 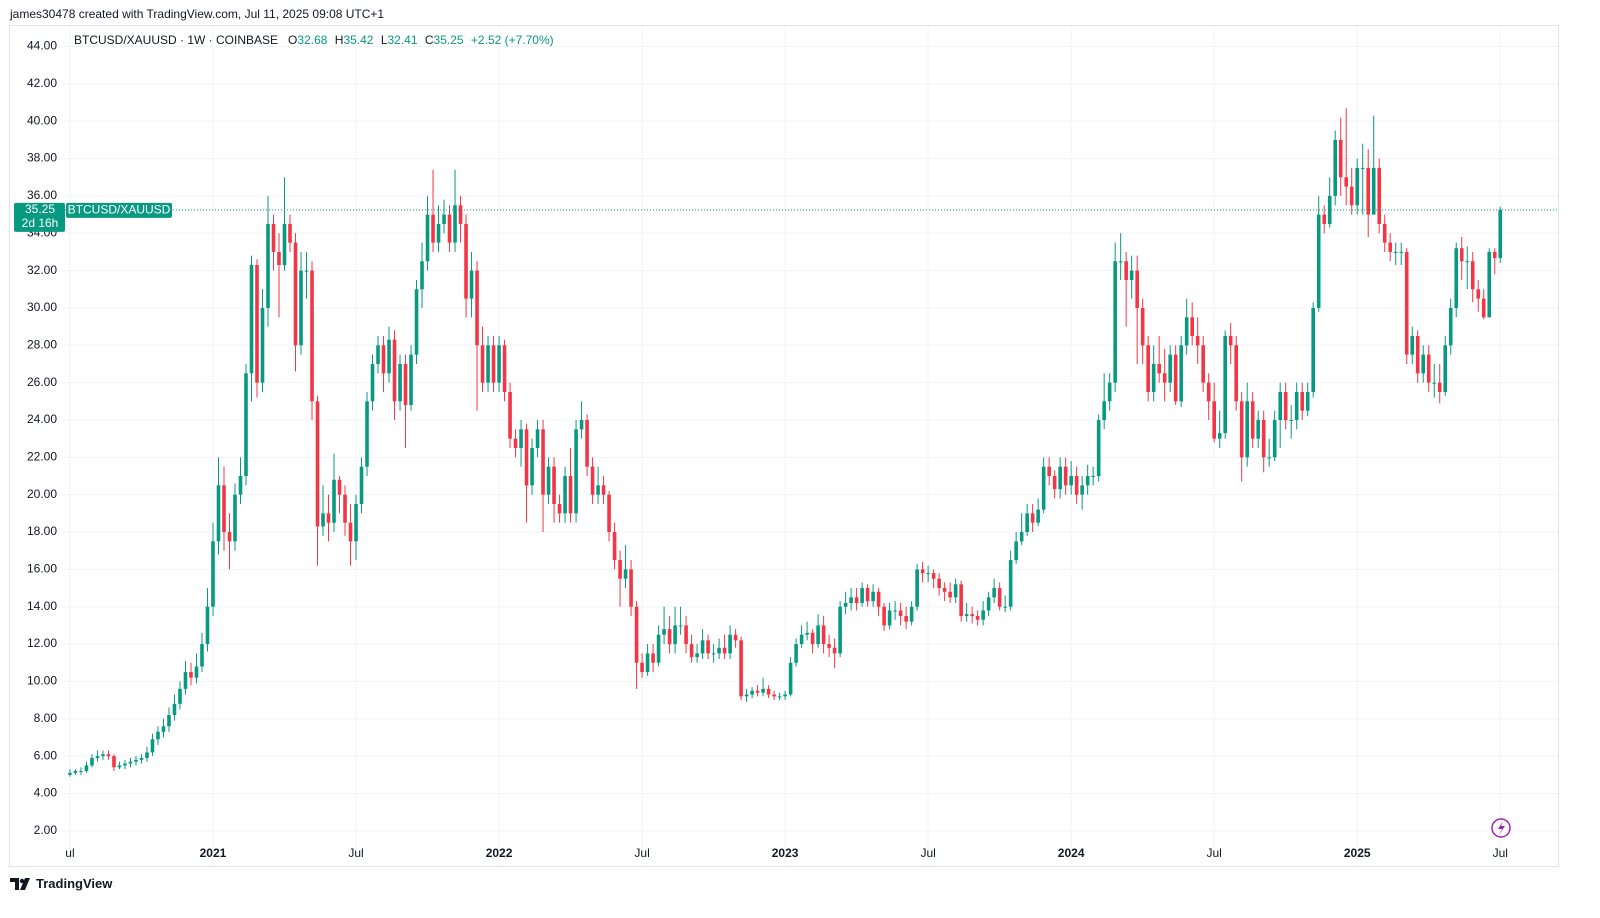 I want to click on footer: TradingView, so click(x=61, y=883).